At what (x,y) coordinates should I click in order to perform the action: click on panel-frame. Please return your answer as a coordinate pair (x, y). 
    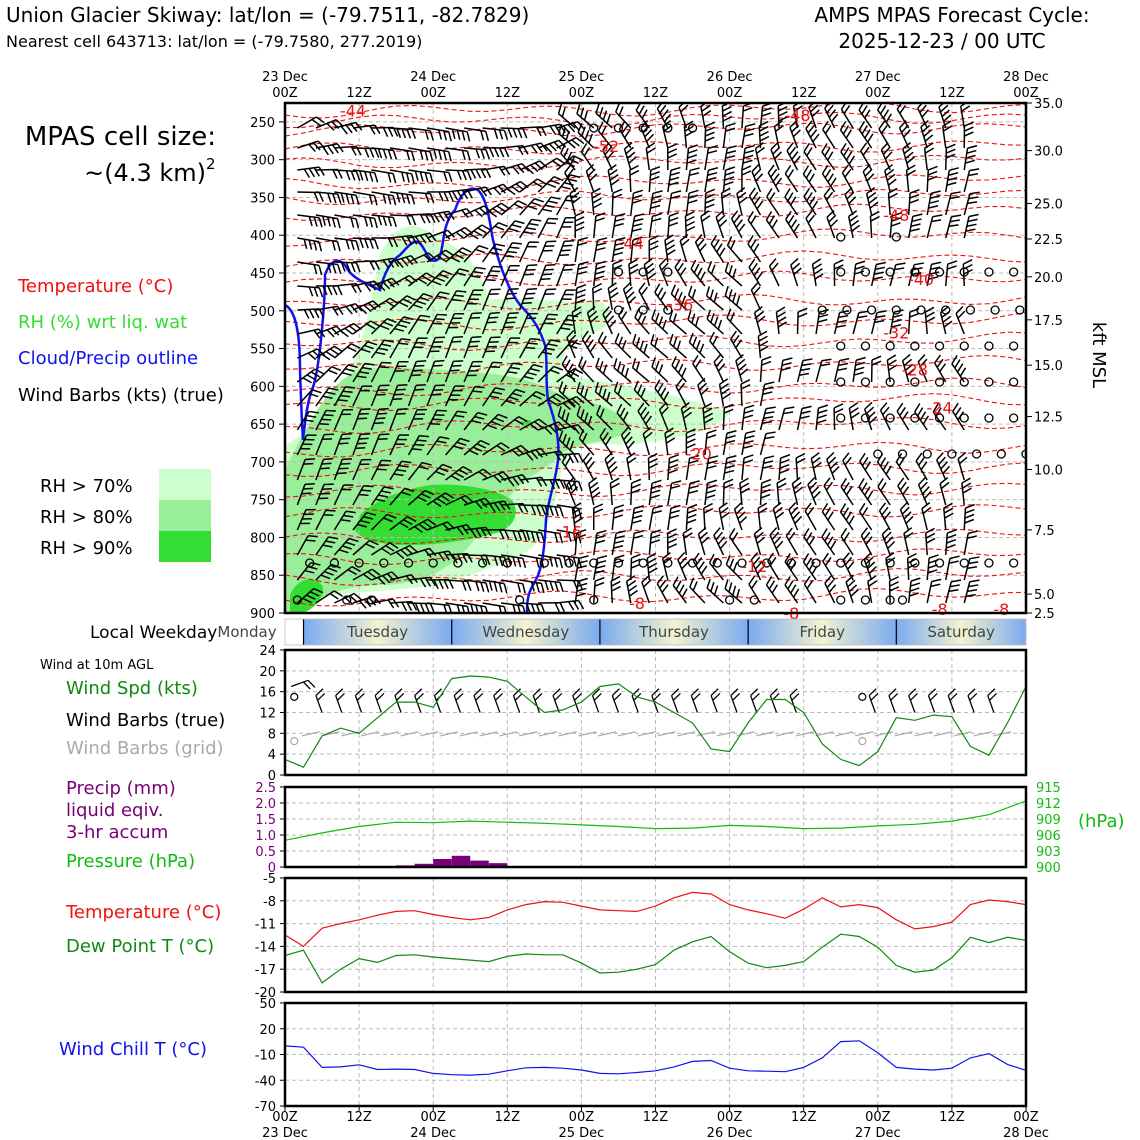
    Looking at the image, I should click on (655, 827).